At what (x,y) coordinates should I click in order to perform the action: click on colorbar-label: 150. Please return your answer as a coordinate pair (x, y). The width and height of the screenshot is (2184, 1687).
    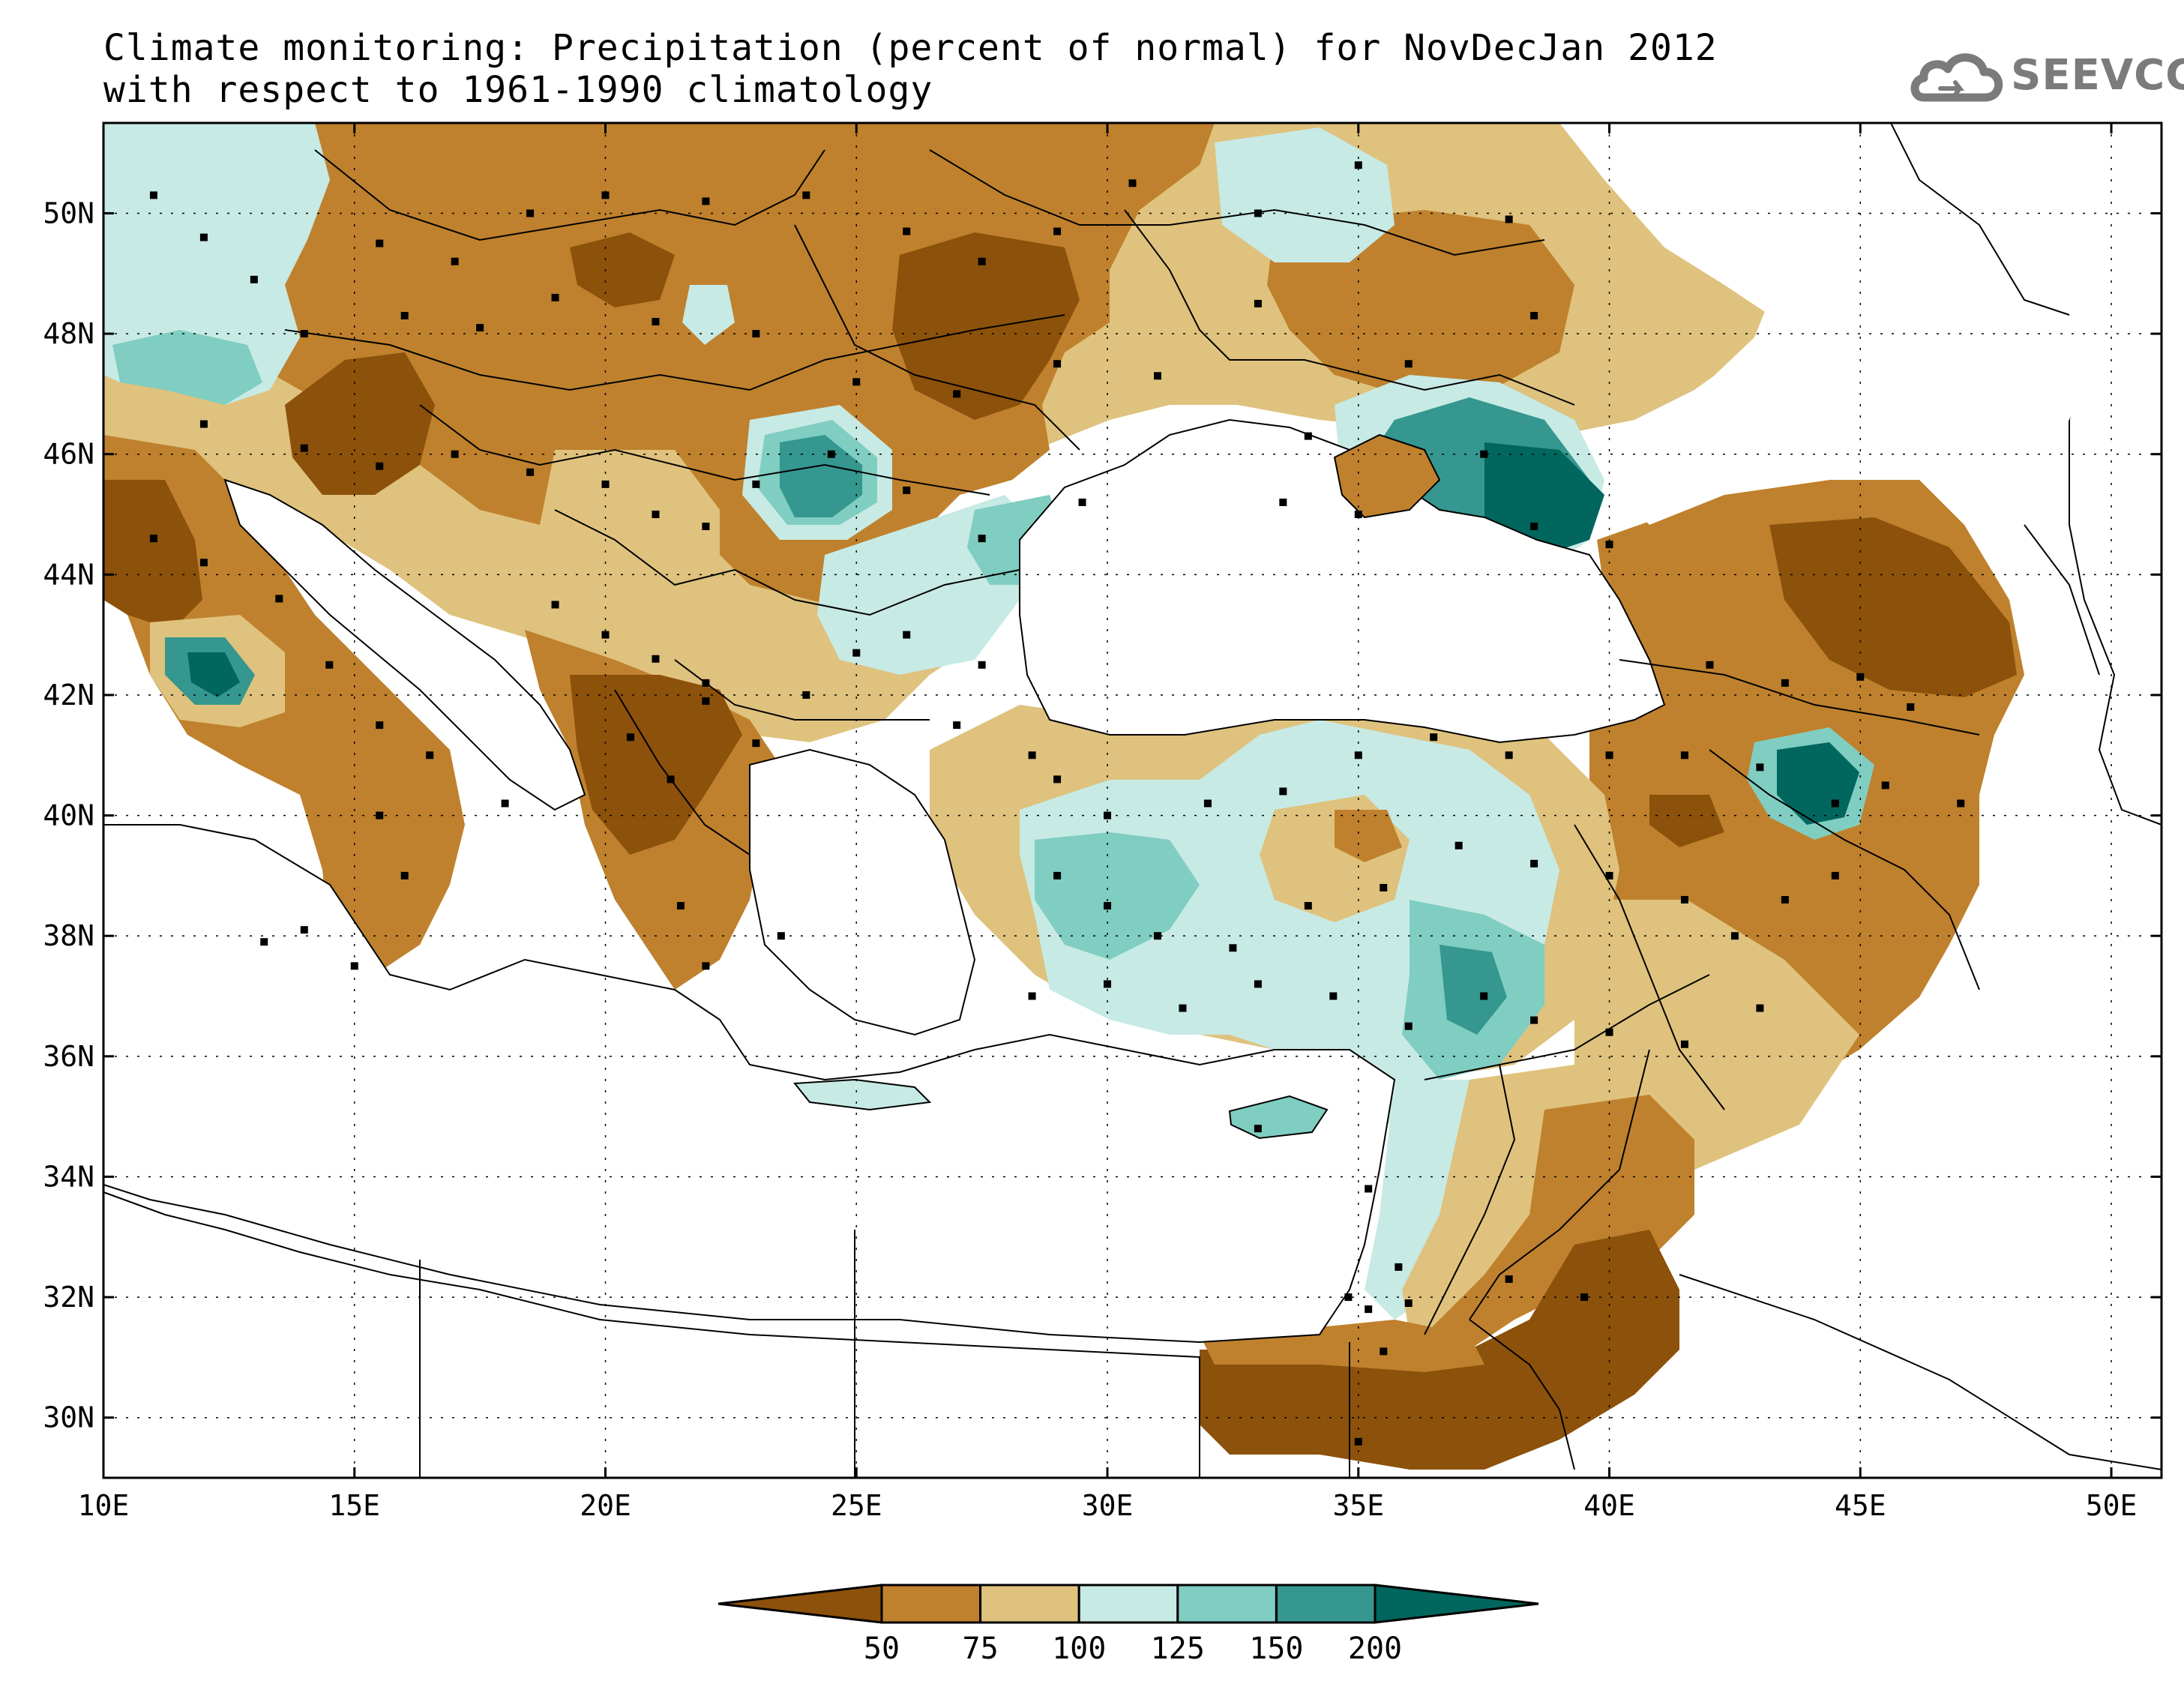
    Looking at the image, I should click on (1276, 1649).